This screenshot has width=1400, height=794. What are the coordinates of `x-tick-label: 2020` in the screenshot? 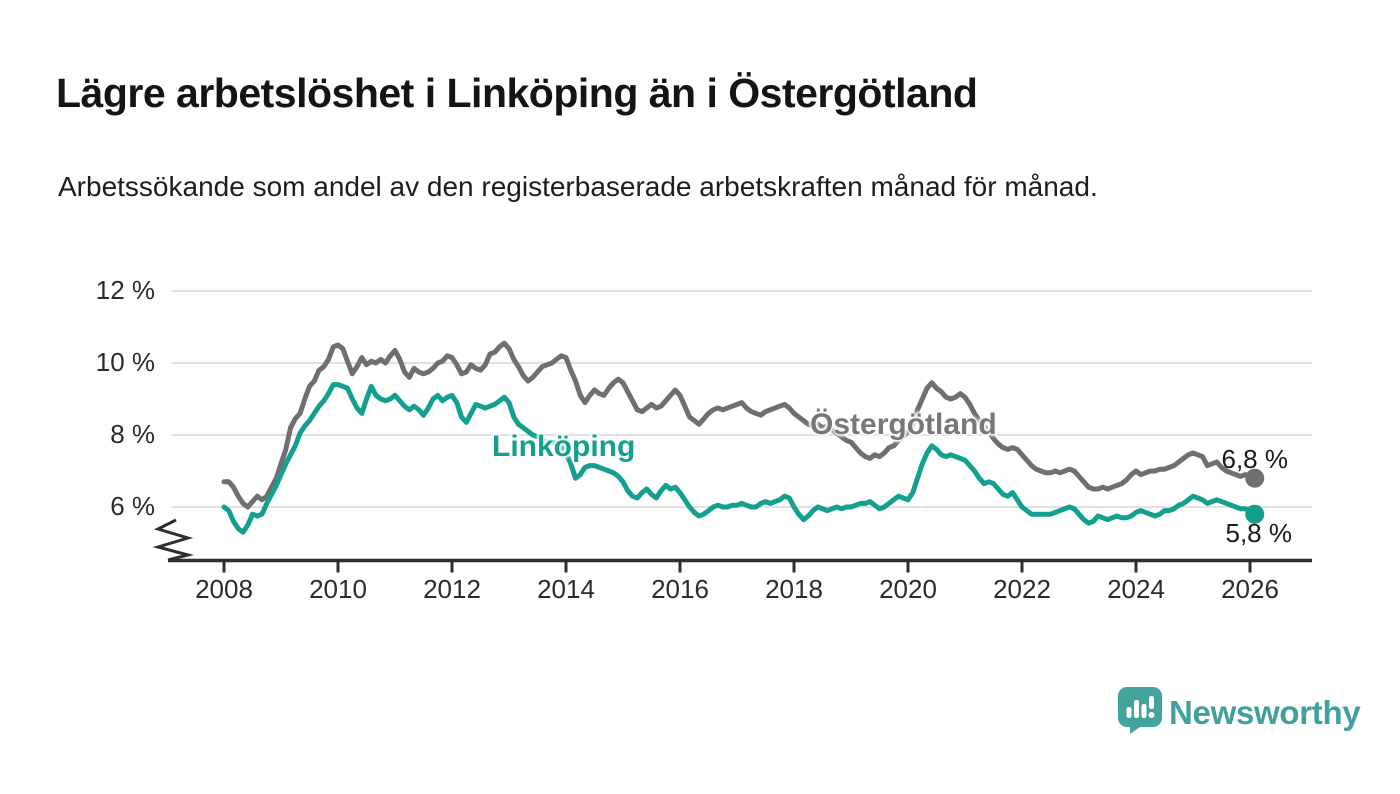 It's located at (908, 589).